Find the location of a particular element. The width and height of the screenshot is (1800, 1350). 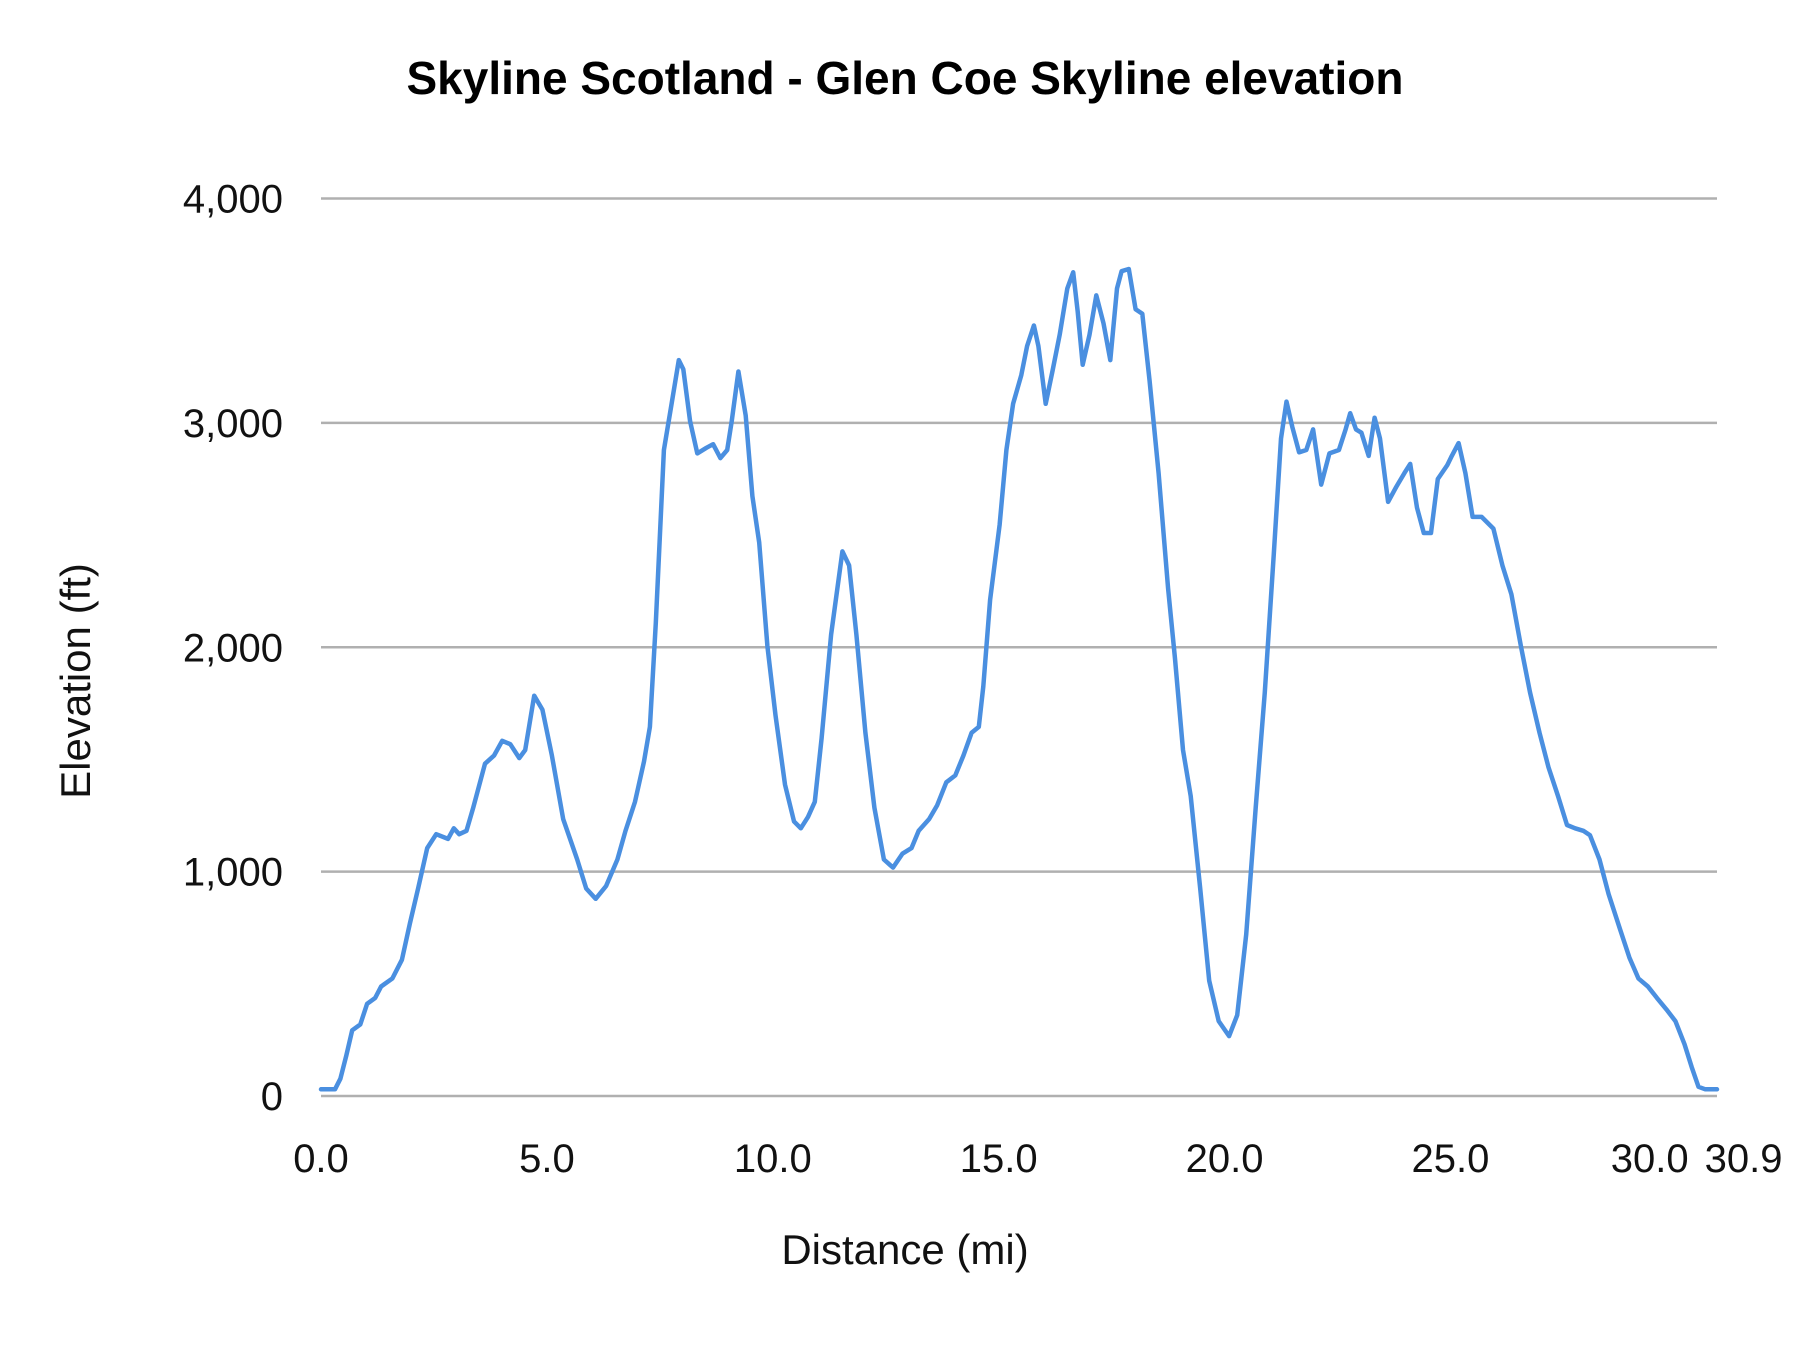

x-tick-label: 15.0 is located at coordinates (999, 1159).